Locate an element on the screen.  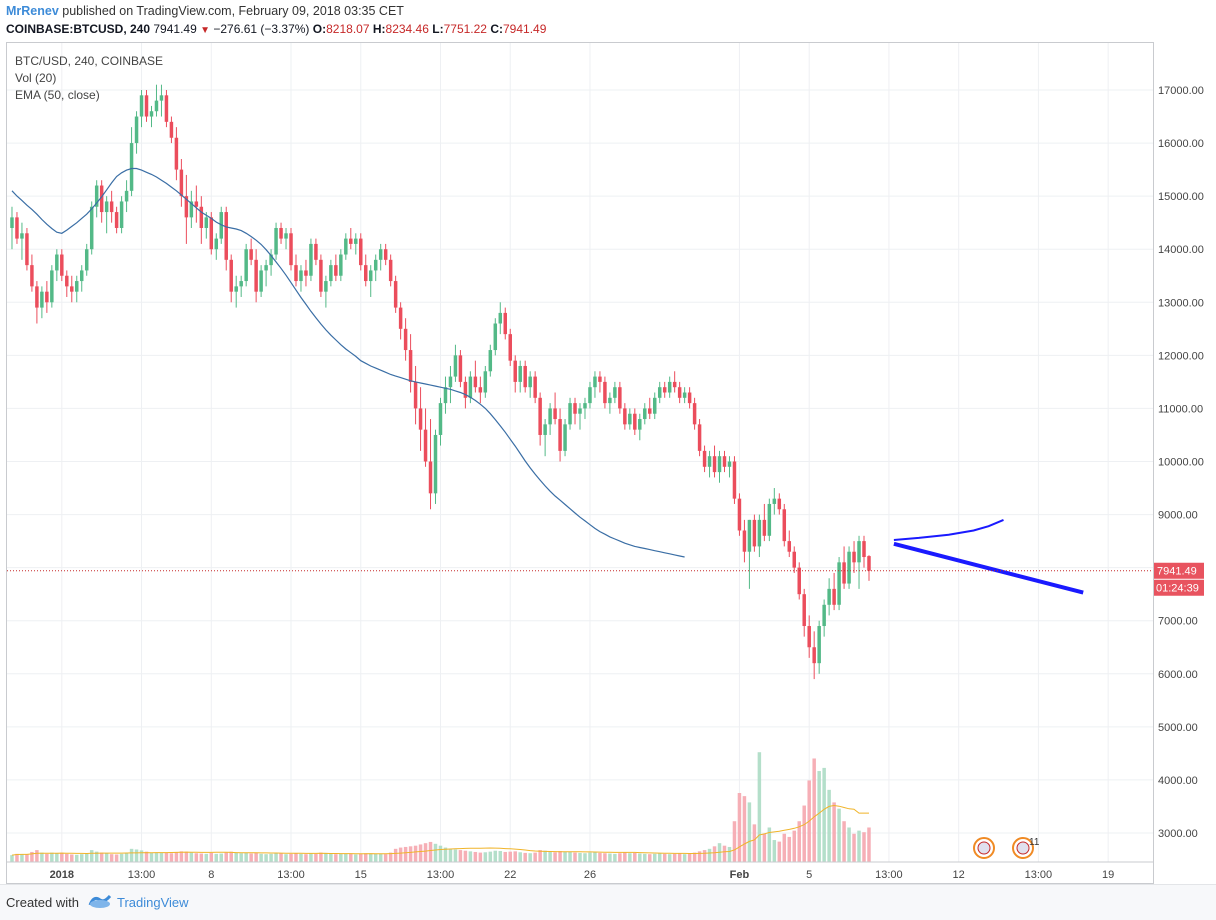
author-link: MrRenev is located at coordinates (32, 11).